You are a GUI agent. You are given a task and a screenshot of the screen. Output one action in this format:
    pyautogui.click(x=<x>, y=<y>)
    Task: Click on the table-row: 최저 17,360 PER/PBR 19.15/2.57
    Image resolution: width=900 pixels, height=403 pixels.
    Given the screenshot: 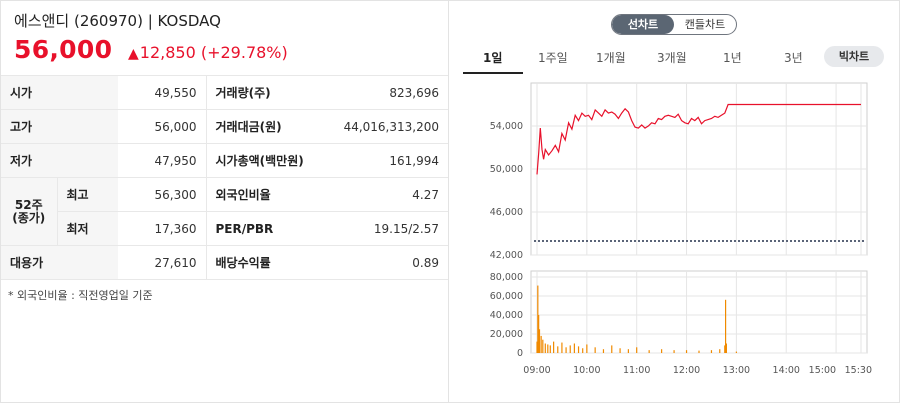 What is the action you would take?
    pyautogui.click(x=224, y=228)
    